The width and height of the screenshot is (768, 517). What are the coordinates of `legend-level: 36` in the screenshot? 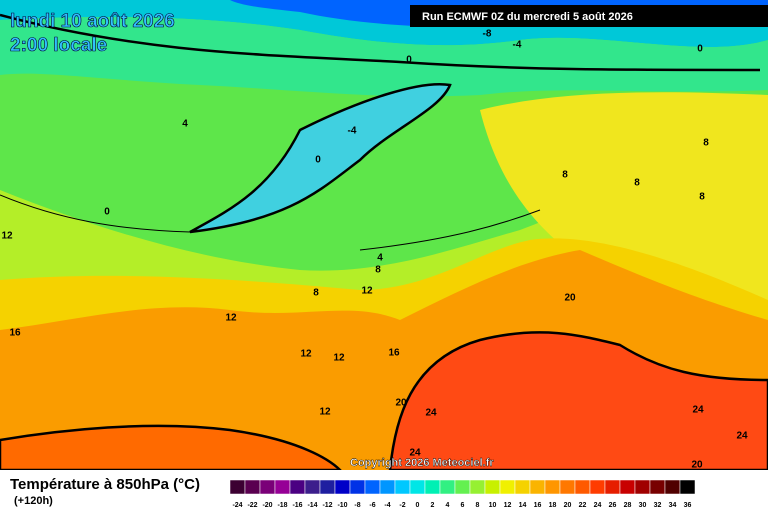 It's located at (688, 505).